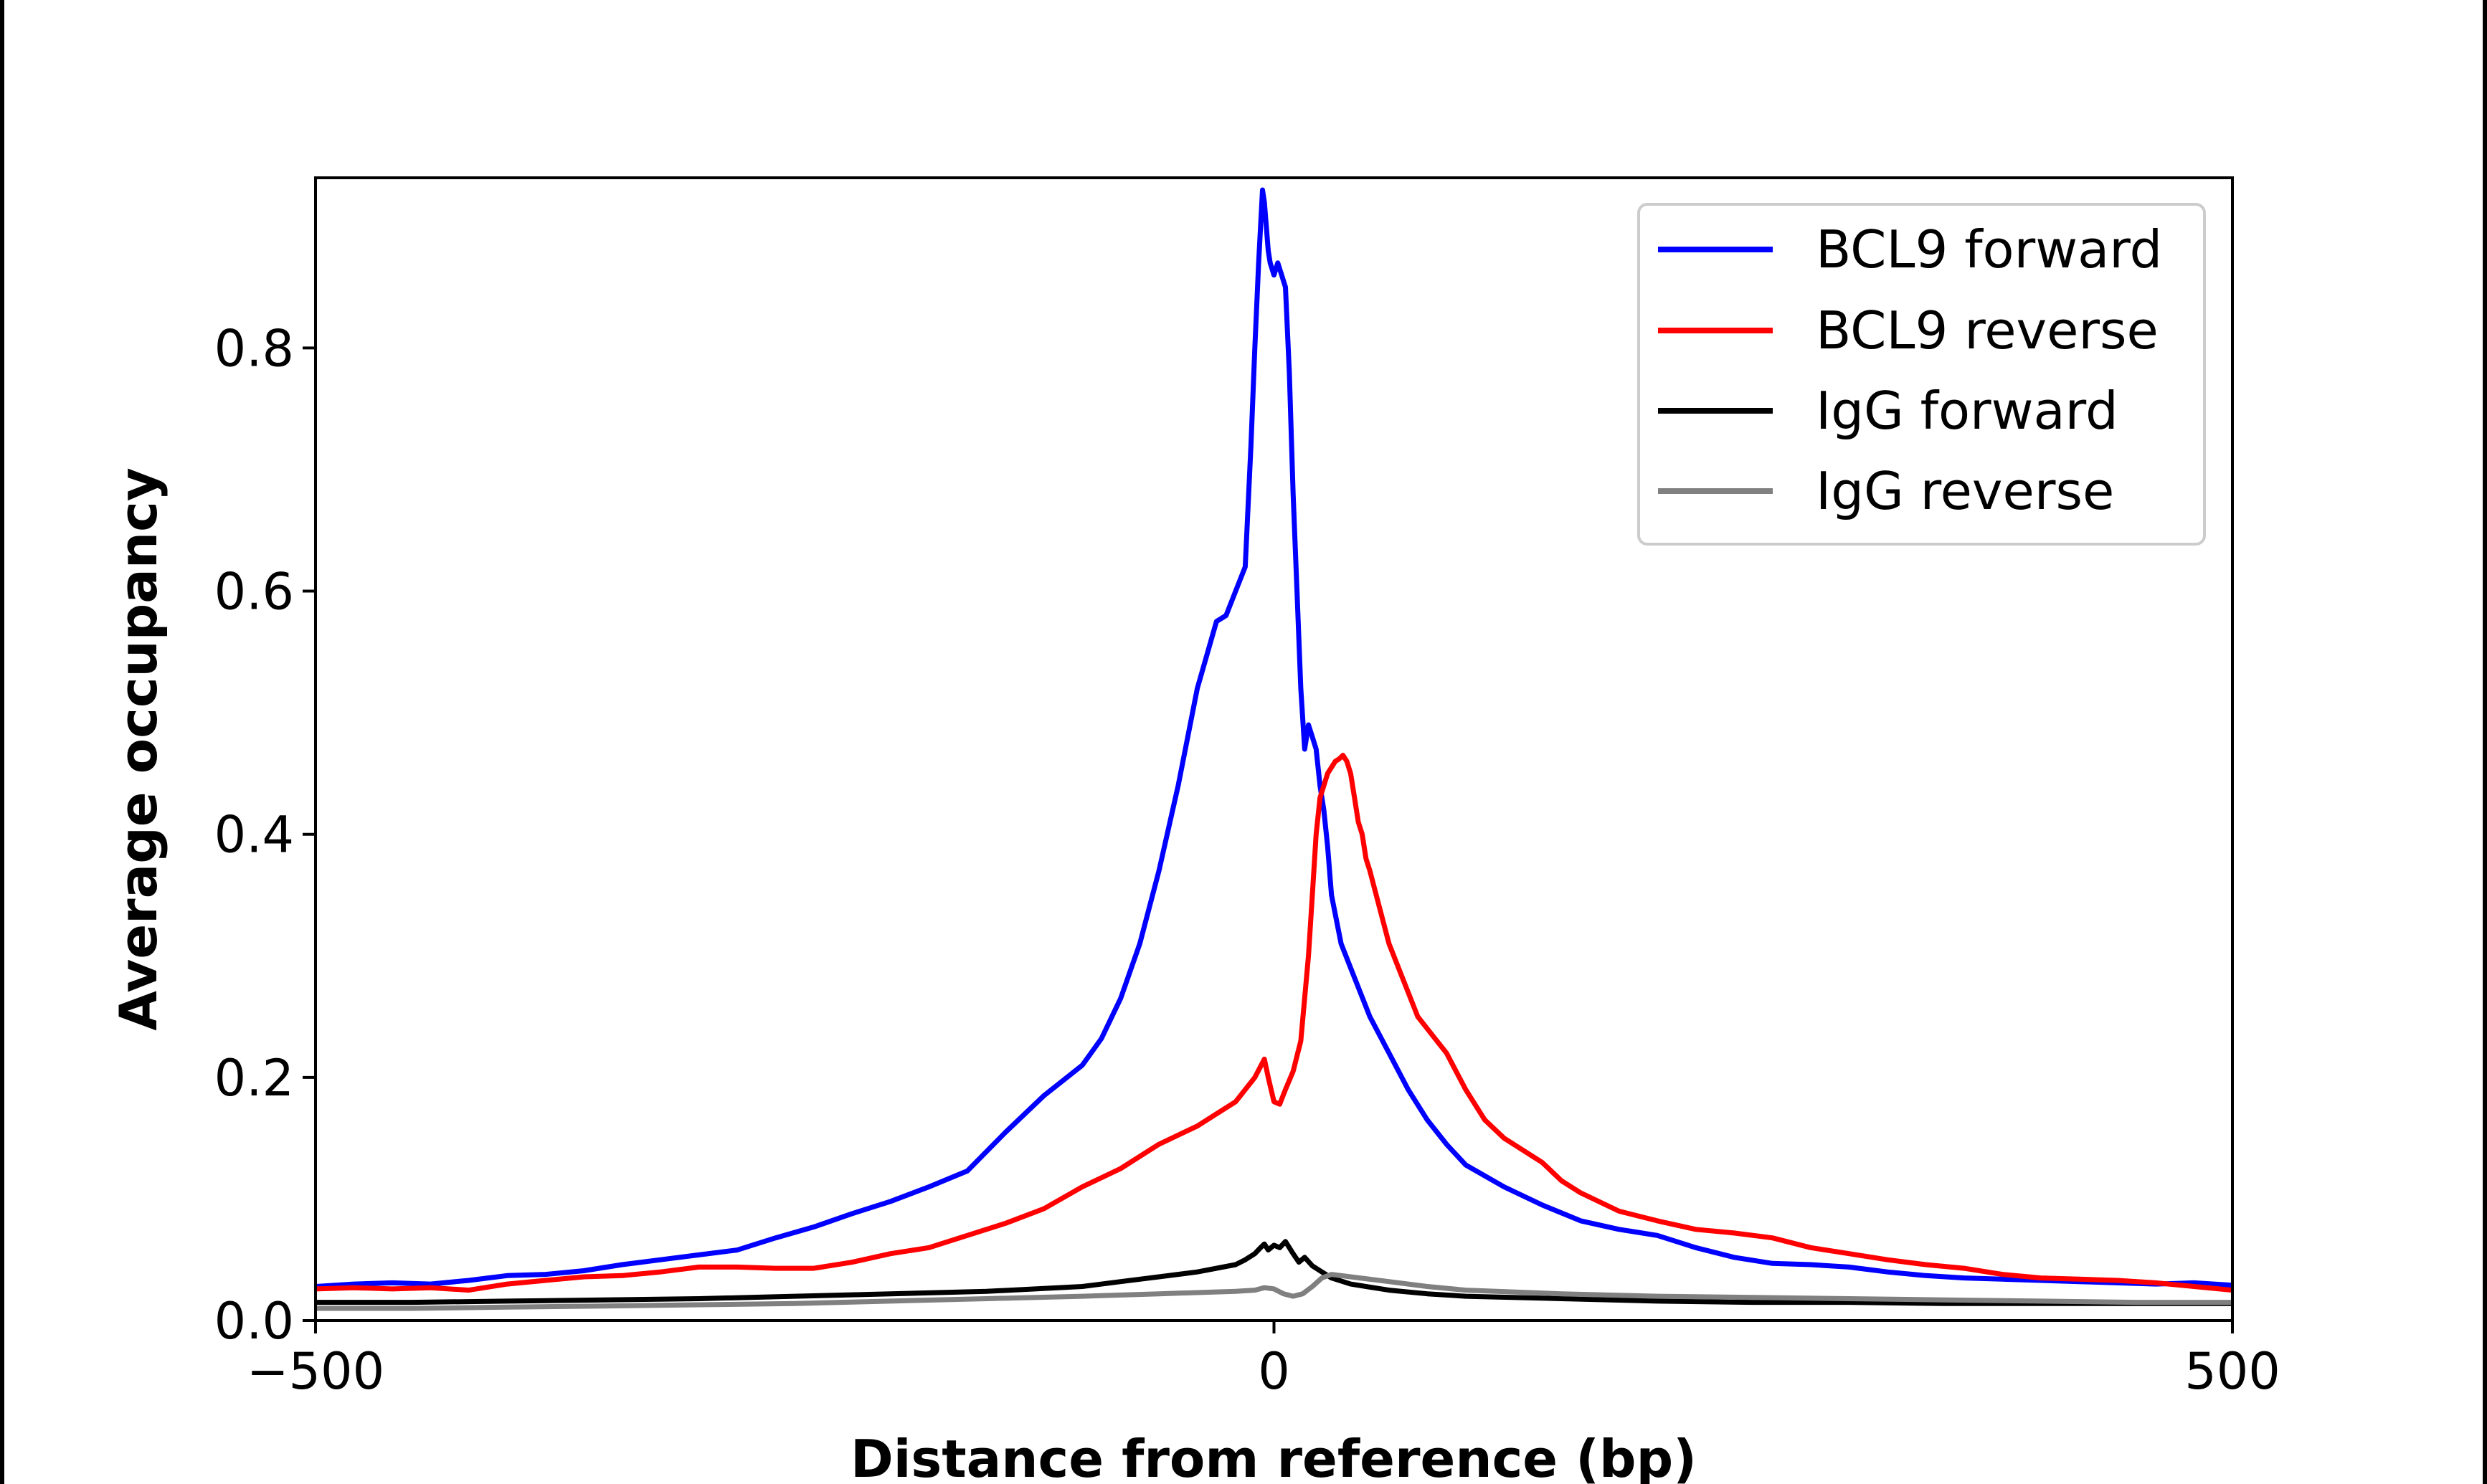 This screenshot has width=2487, height=1484. I want to click on left-border, so click(2, 742).